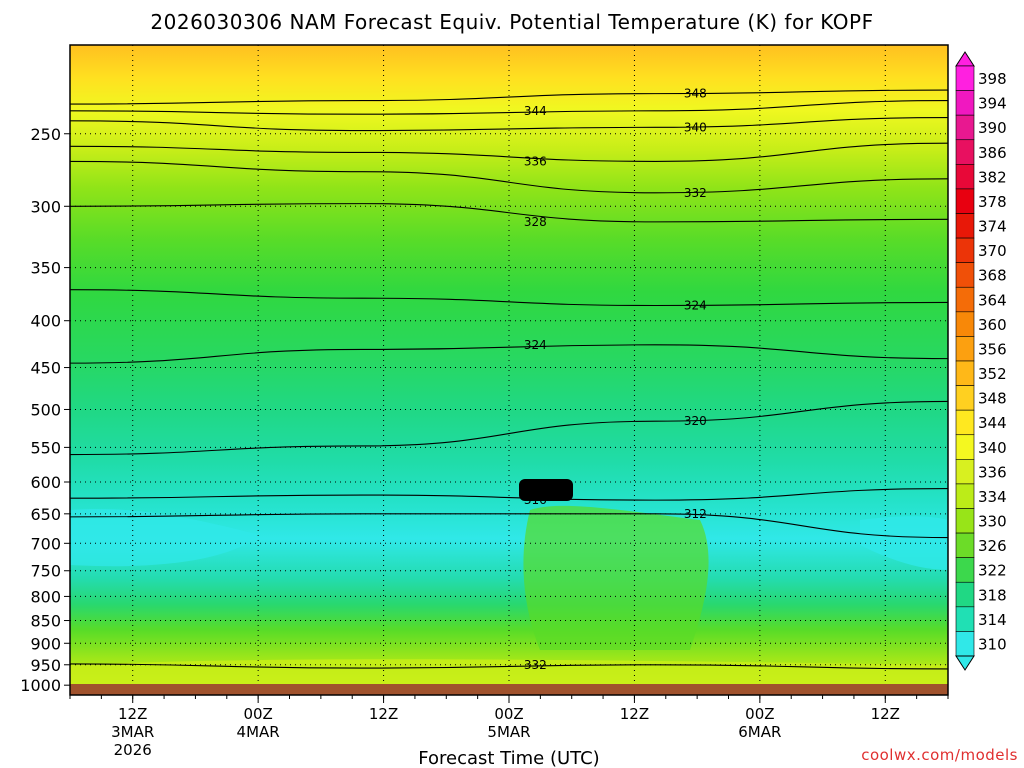 This screenshot has height=768, width=1024. What do you see at coordinates (45, 134) in the screenshot?
I see `y-tick-label: 250` at bounding box center [45, 134].